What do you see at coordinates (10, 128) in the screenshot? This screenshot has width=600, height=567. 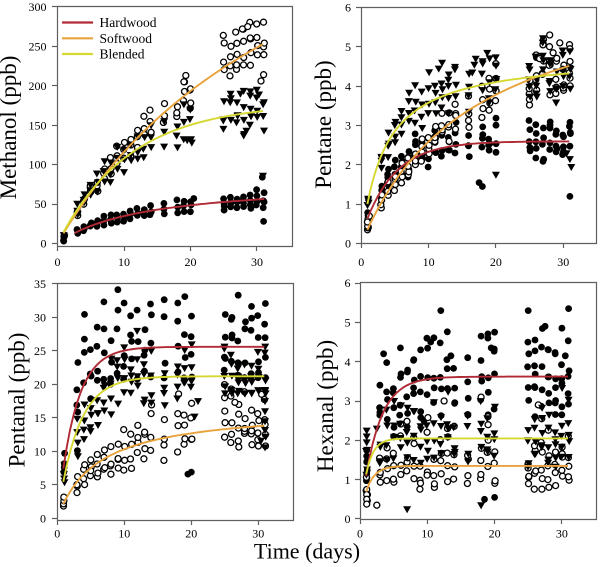 I see `svg-text: Methanol (ppb)` at bounding box center [10, 128].